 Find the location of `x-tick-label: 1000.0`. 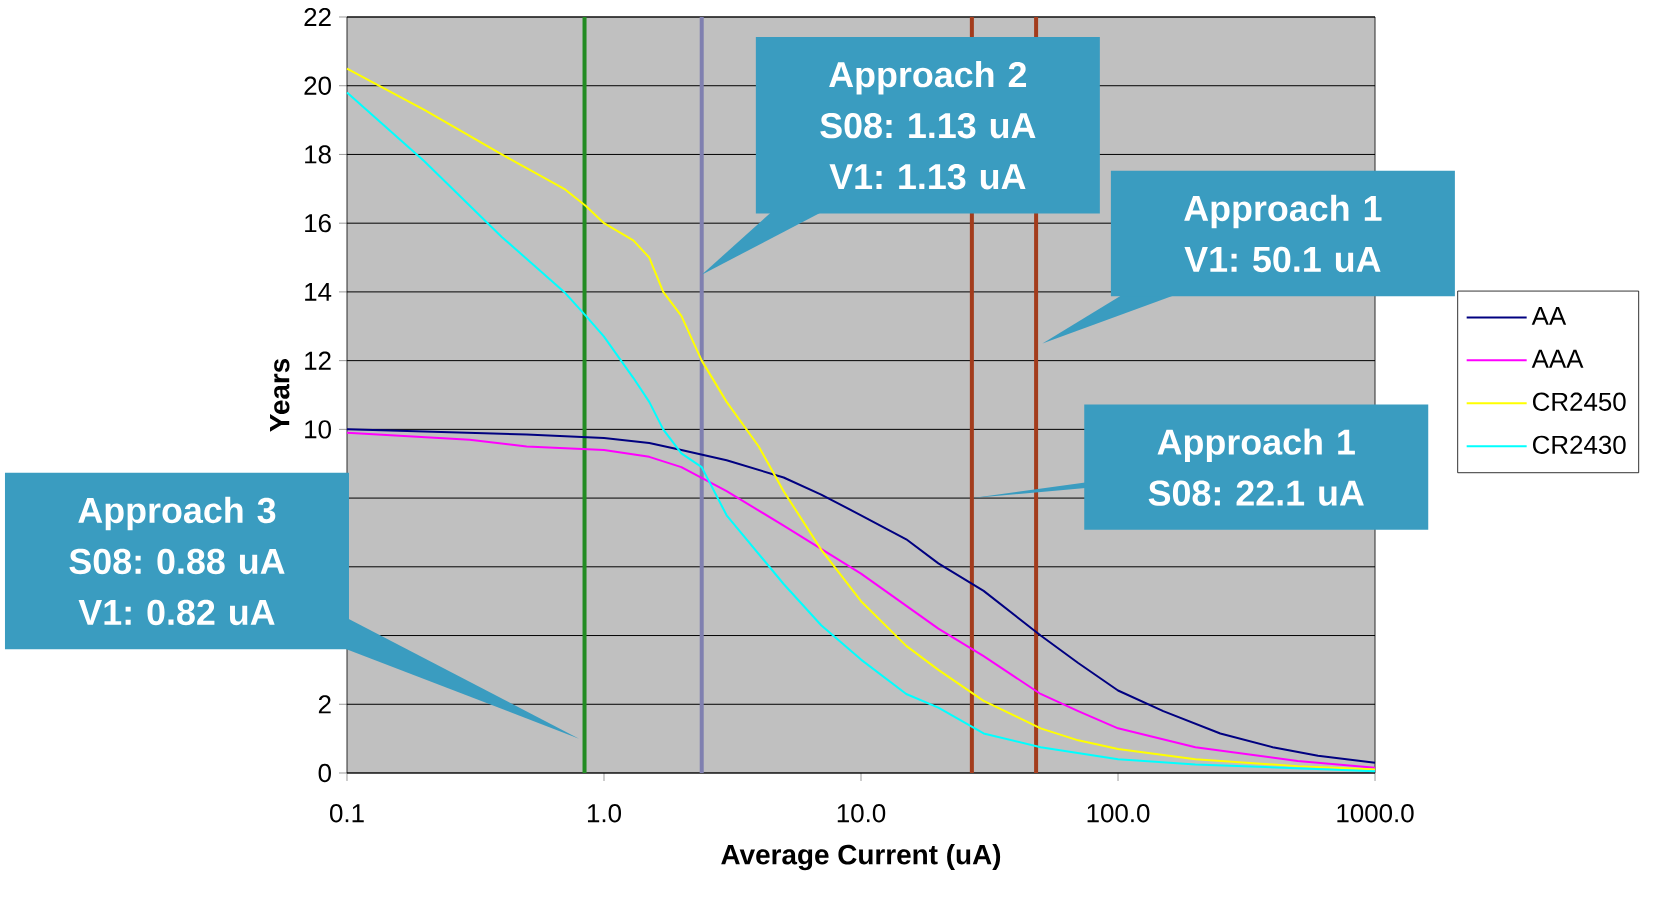

x-tick-label: 1000.0 is located at coordinates (1375, 813).